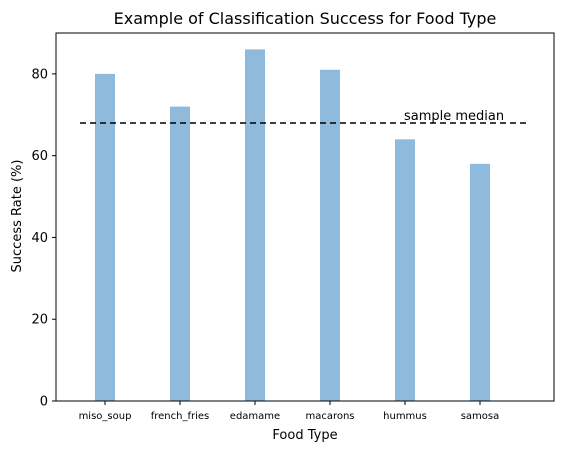 Image resolution: width=566 pixels, height=452 pixels. I want to click on x-tick-label-french_fries: french_fries, so click(180, 416).